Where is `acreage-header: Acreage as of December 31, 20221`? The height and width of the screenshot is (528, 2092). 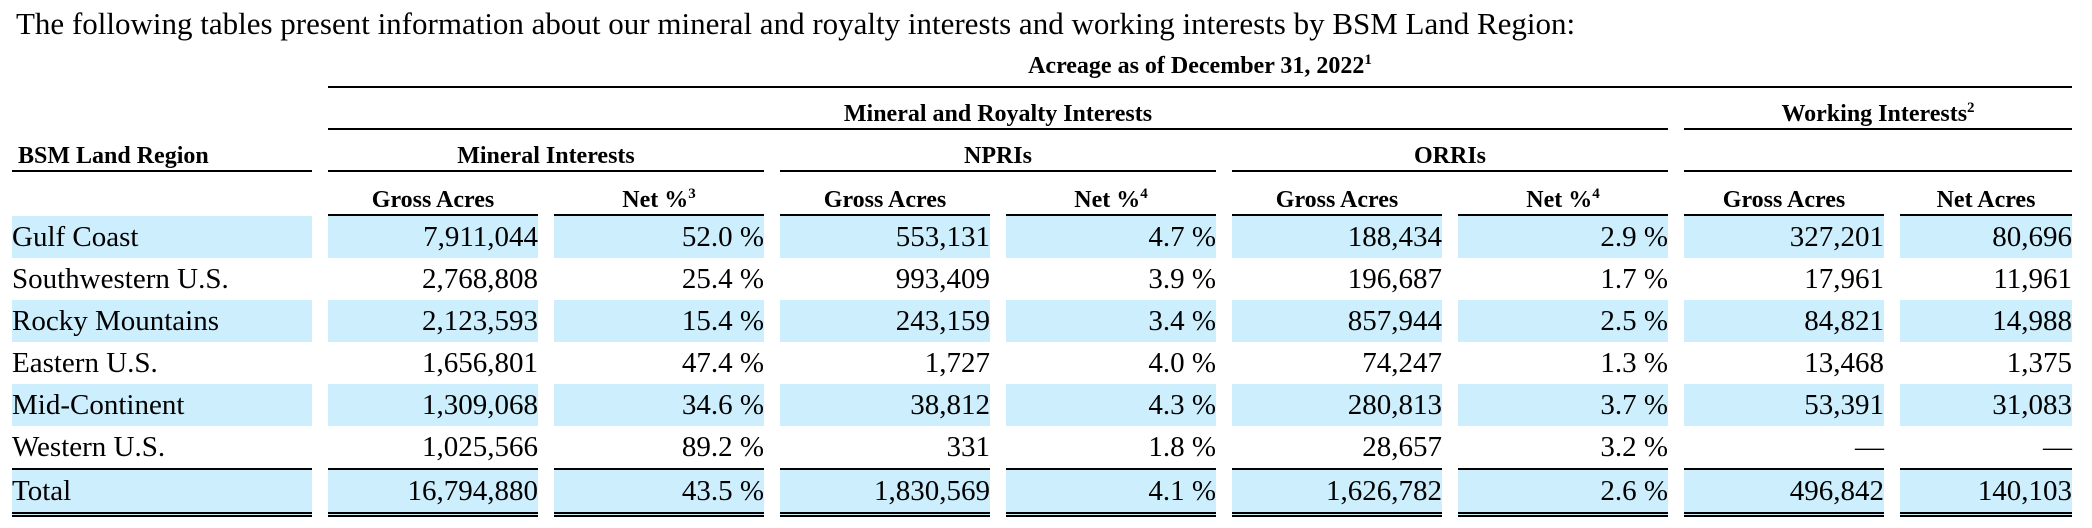
acreage-header: Acreage as of December 31, 20221 is located at coordinates (1200, 67).